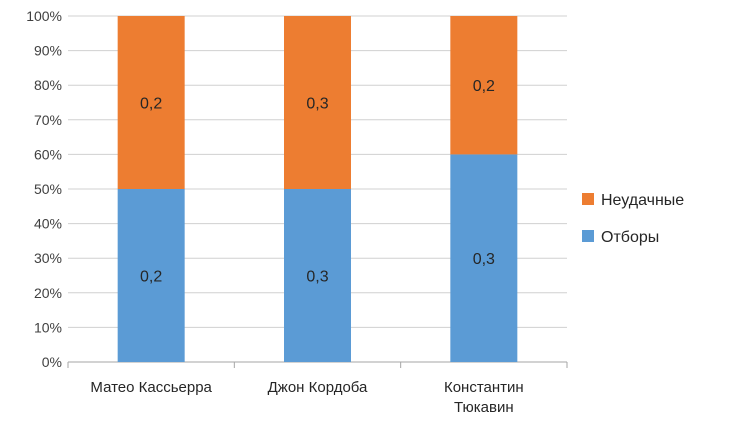 This screenshot has width=730, height=433. What do you see at coordinates (48, 293) in the screenshot?
I see `y-tick-label: 20%` at bounding box center [48, 293].